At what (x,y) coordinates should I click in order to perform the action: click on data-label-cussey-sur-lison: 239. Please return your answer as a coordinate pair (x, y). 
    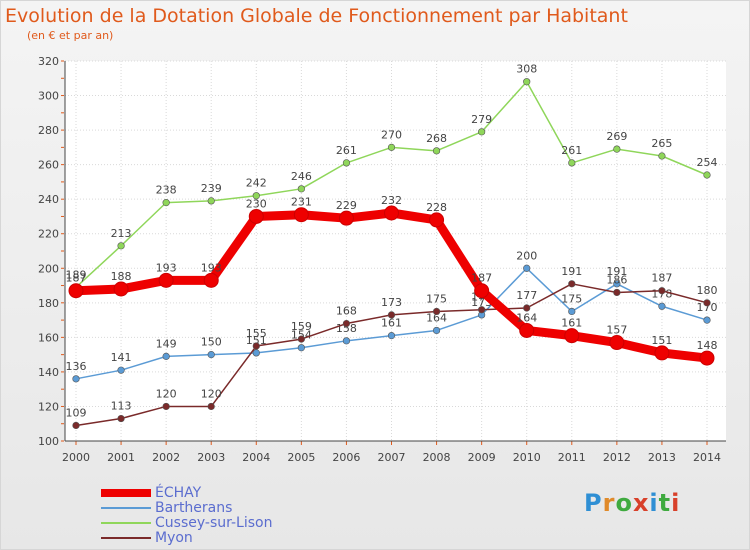
    Looking at the image, I should click on (211, 188).